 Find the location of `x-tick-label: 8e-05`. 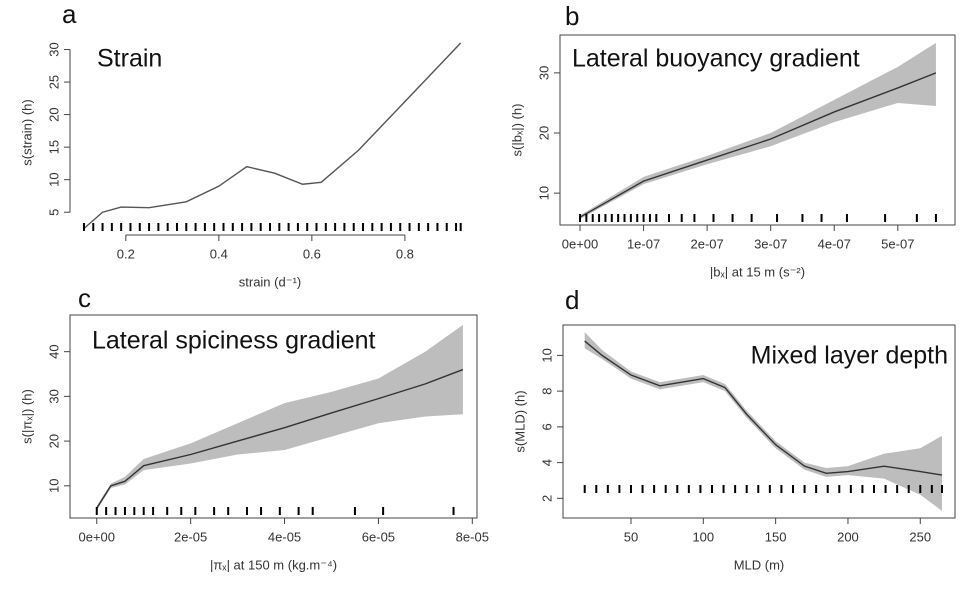

x-tick-label: 8e-05 is located at coordinates (472, 536).